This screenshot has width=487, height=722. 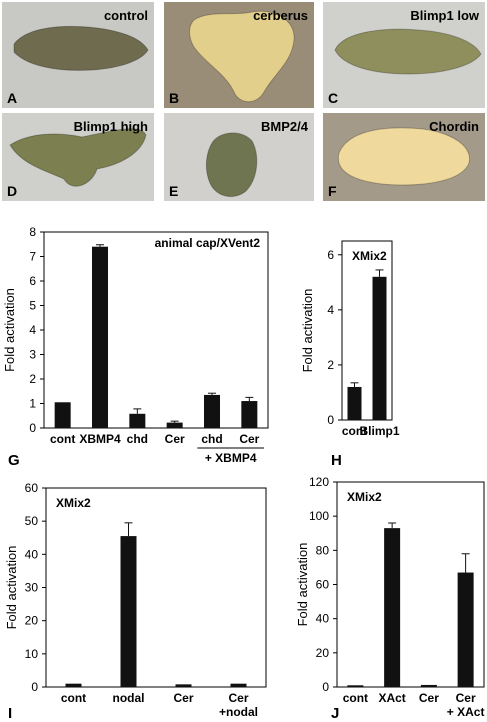 I want to click on category-label: nodal, so click(x=129, y=698).